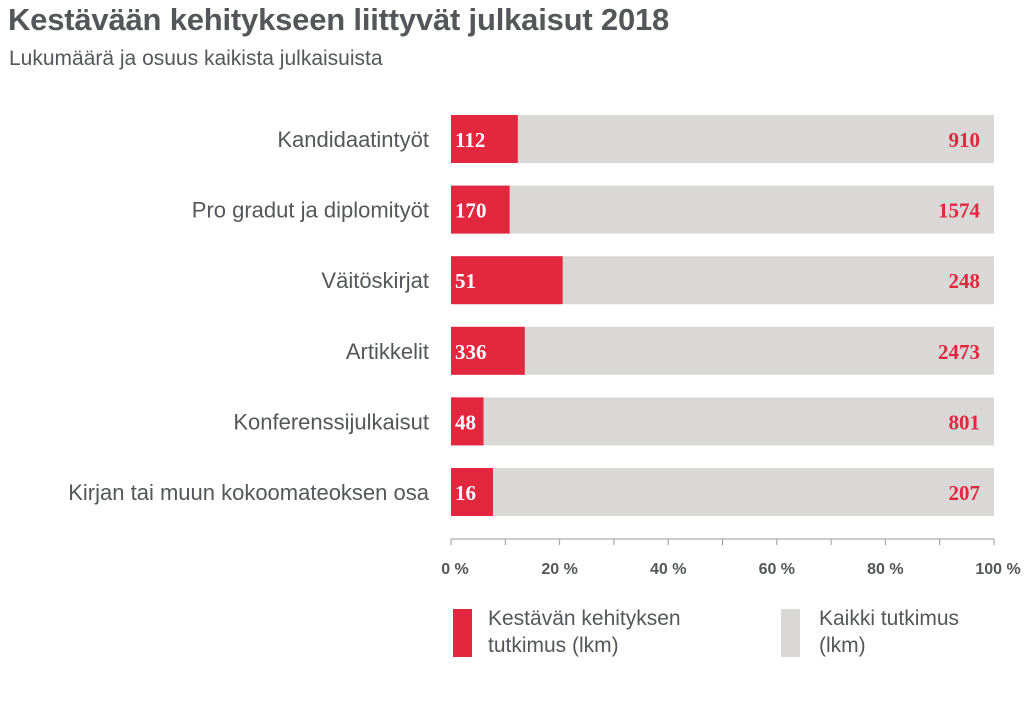 The width and height of the screenshot is (1024, 706). What do you see at coordinates (959, 211) in the screenshot?
I see `value-label-total: 1574` at bounding box center [959, 211].